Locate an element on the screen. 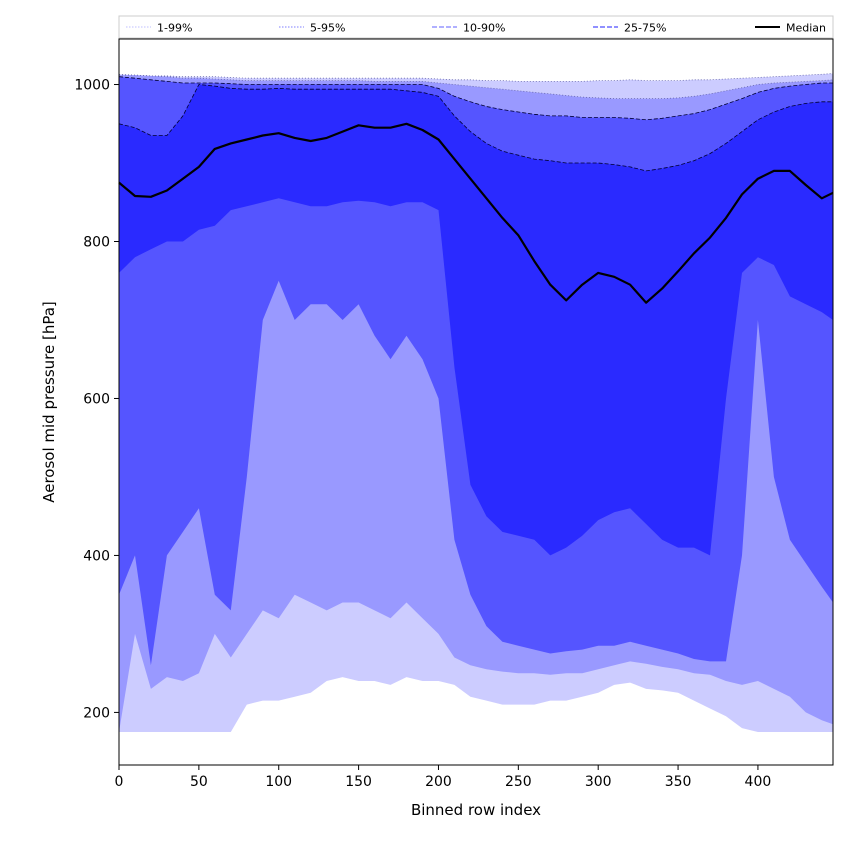  band-upper-edge-10-90% is located at coordinates (475, 98).